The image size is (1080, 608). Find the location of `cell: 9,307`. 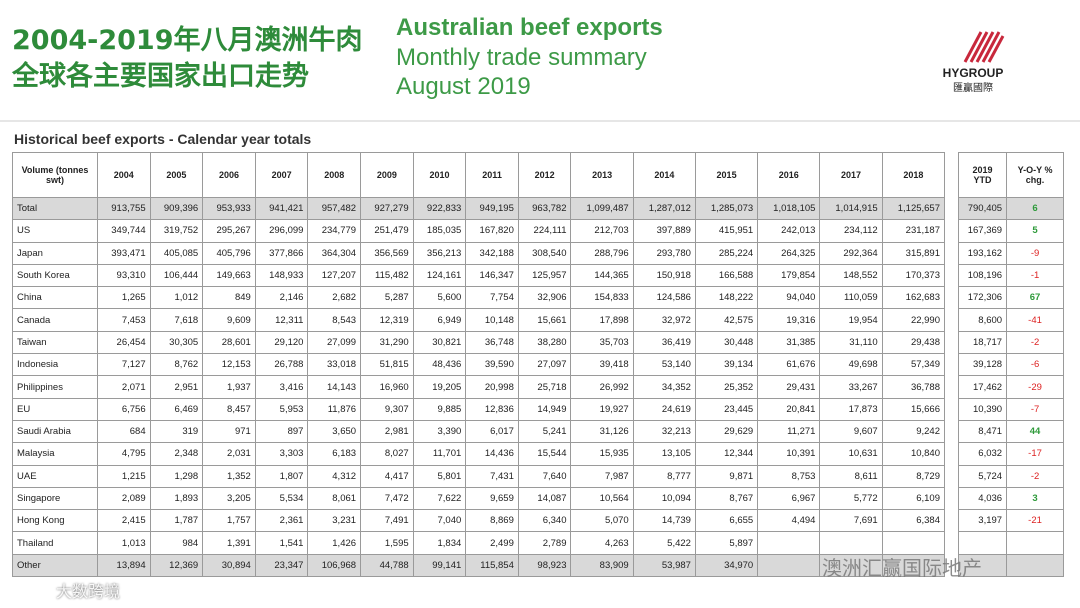

cell: 9,307 is located at coordinates (387, 409).